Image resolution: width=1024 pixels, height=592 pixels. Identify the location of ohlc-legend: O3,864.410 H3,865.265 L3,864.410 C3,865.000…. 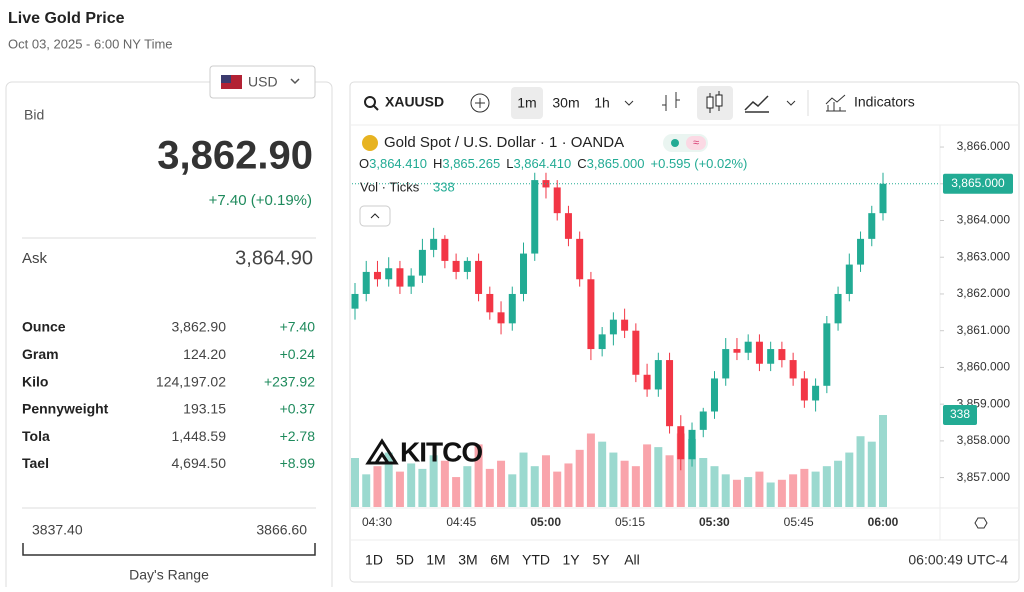
(553, 163).